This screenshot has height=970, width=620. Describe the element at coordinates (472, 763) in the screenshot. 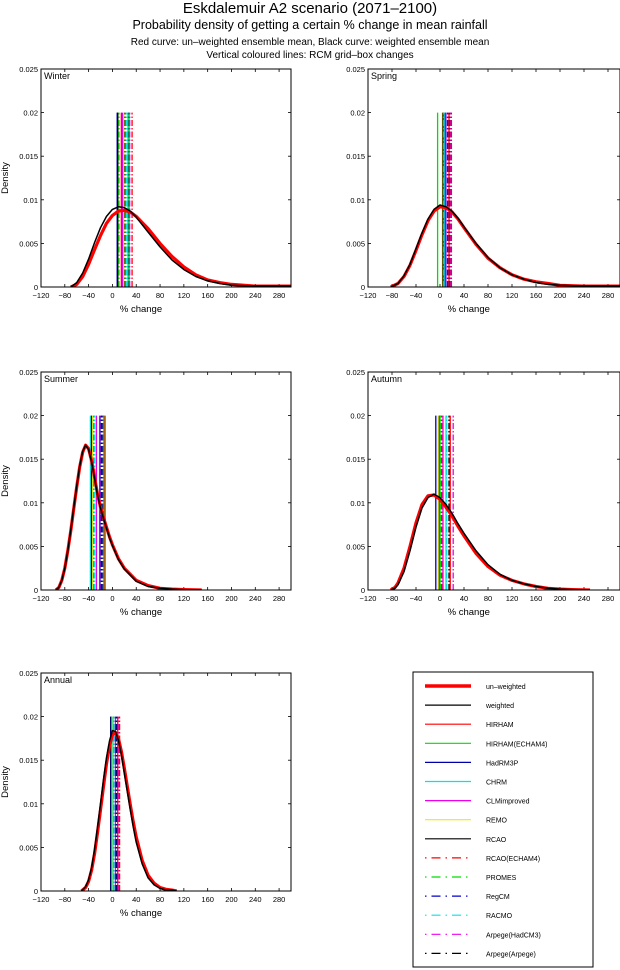

I see `legend-item: HadRM3P` at that location.